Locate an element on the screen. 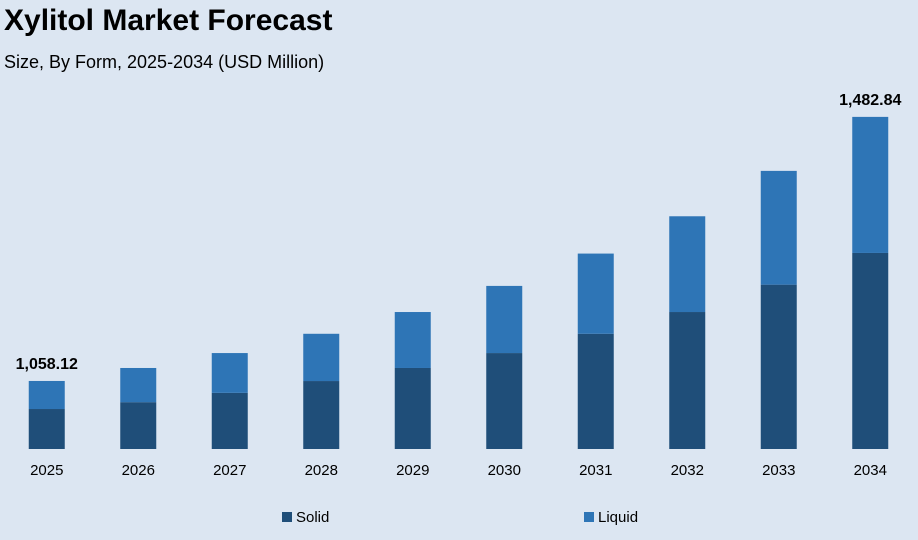  chart-title: Xylitol Market Forecast is located at coordinates (168, 20).